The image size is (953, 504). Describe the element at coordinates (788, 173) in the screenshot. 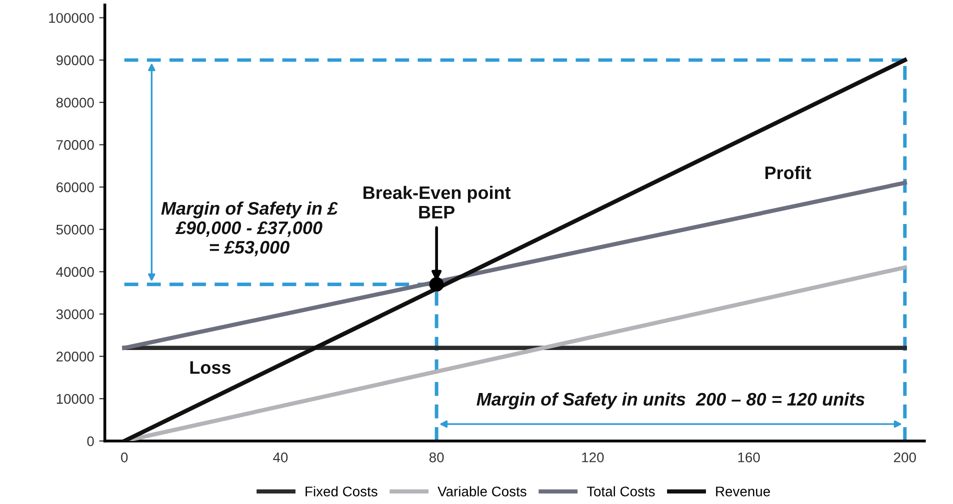

I see `annotation: Profit` at that location.